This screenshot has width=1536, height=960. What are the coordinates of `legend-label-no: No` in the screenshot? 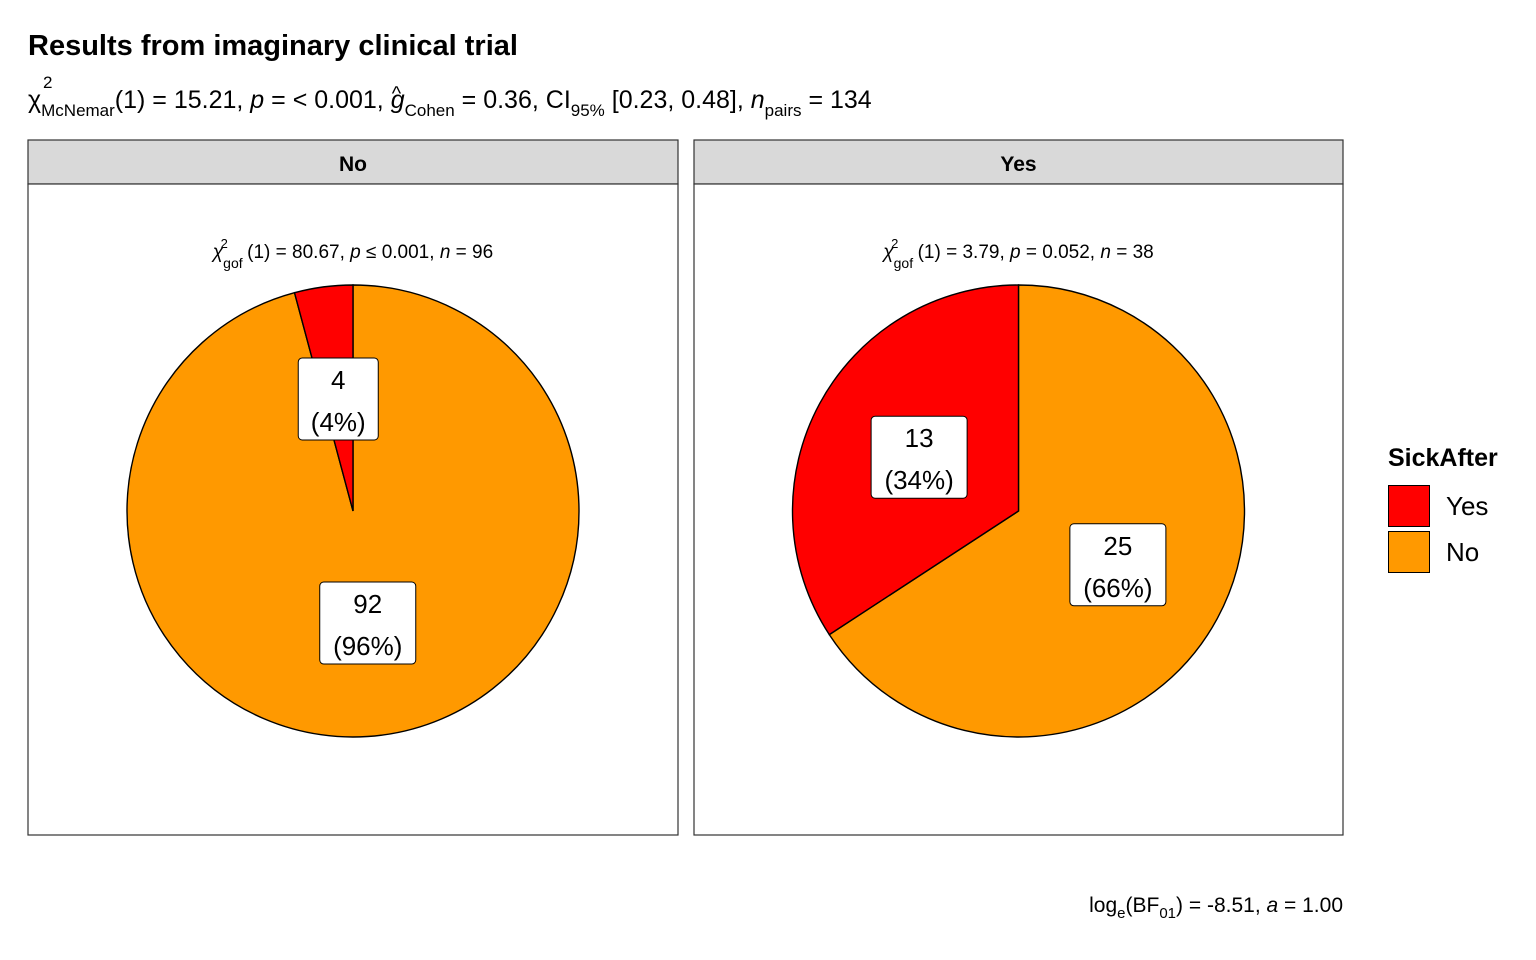 It's located at (1463, 551).